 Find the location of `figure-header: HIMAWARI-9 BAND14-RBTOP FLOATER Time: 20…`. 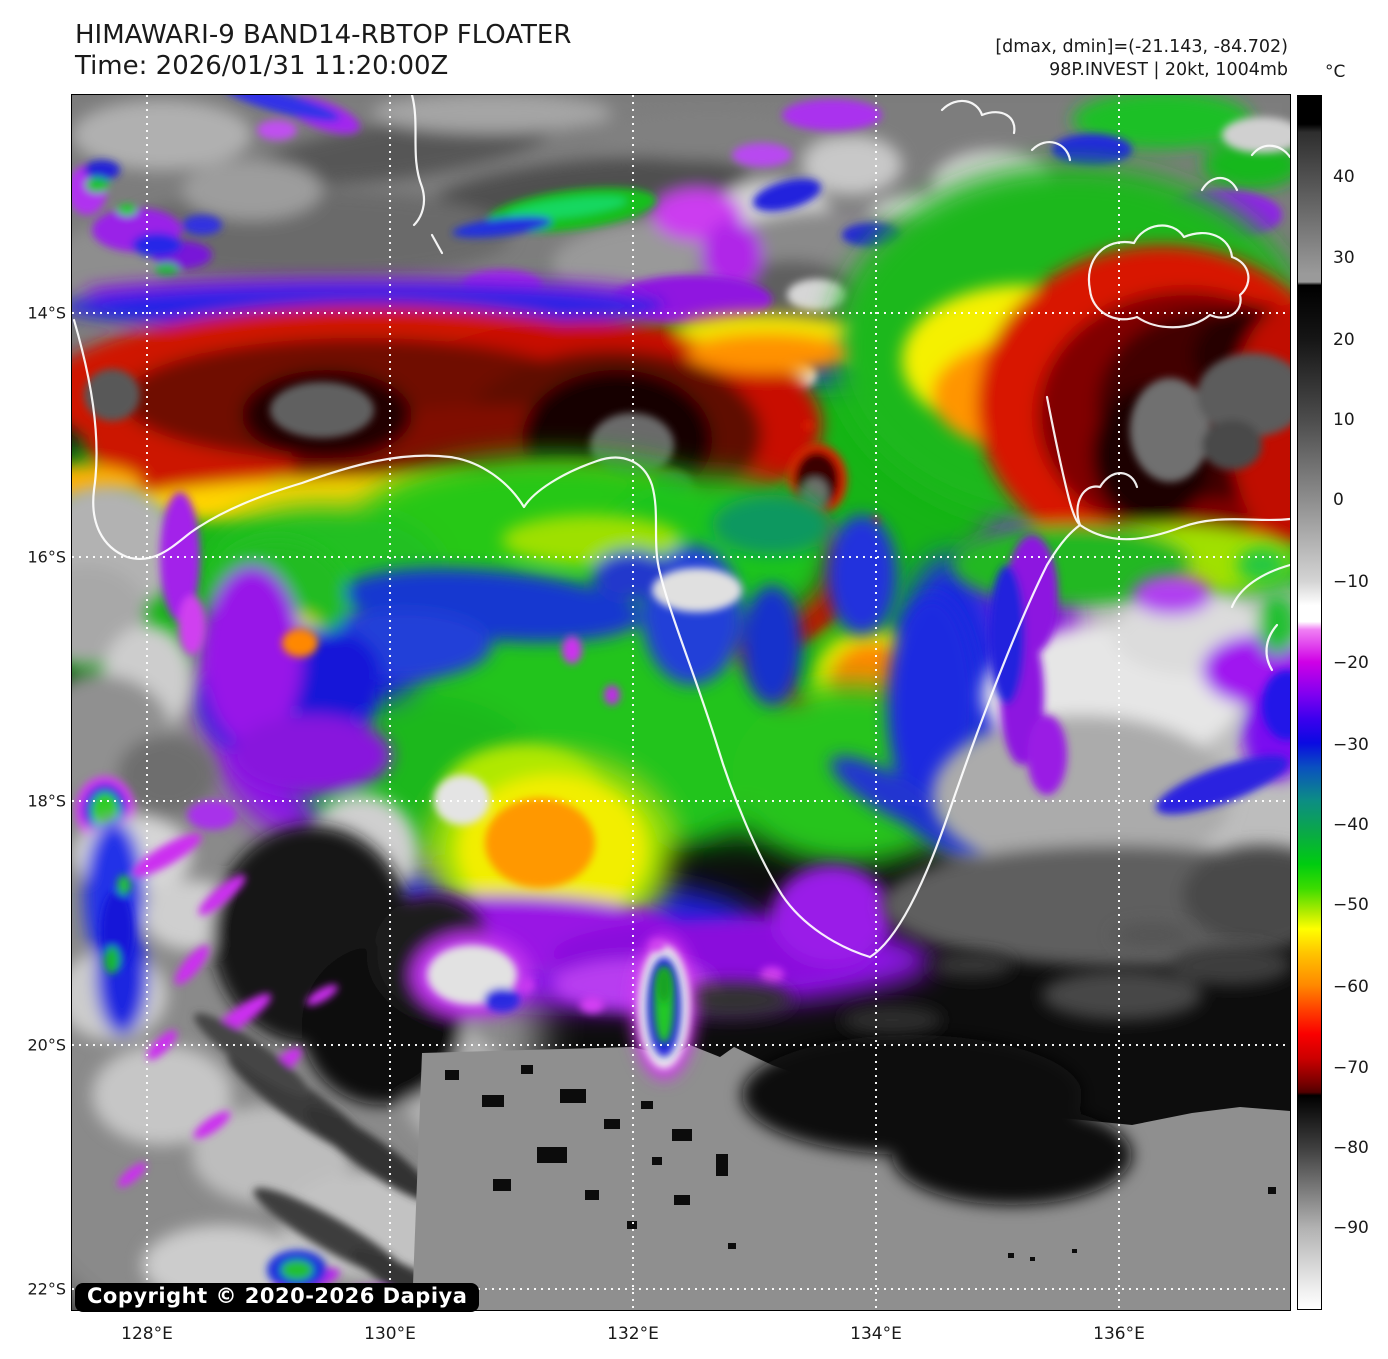

figure-header: HIMAWARI-9 BAND14-RBTOP FLOATER Time: 20… is located at coordinates (323, 51).